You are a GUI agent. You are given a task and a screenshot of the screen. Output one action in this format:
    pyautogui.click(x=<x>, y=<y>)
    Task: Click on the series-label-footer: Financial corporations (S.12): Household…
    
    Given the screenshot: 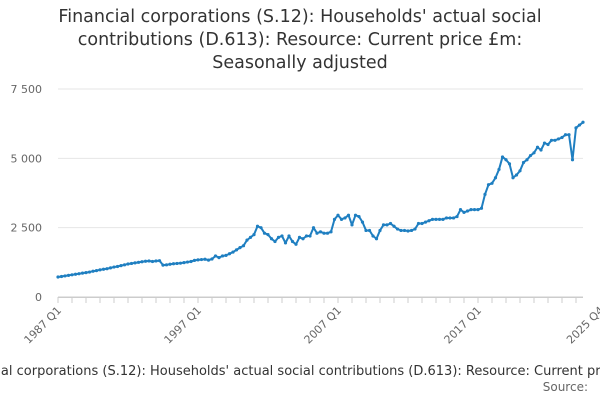 What is the action you would take?
    pyautogui.click(x=300, y=373)
    